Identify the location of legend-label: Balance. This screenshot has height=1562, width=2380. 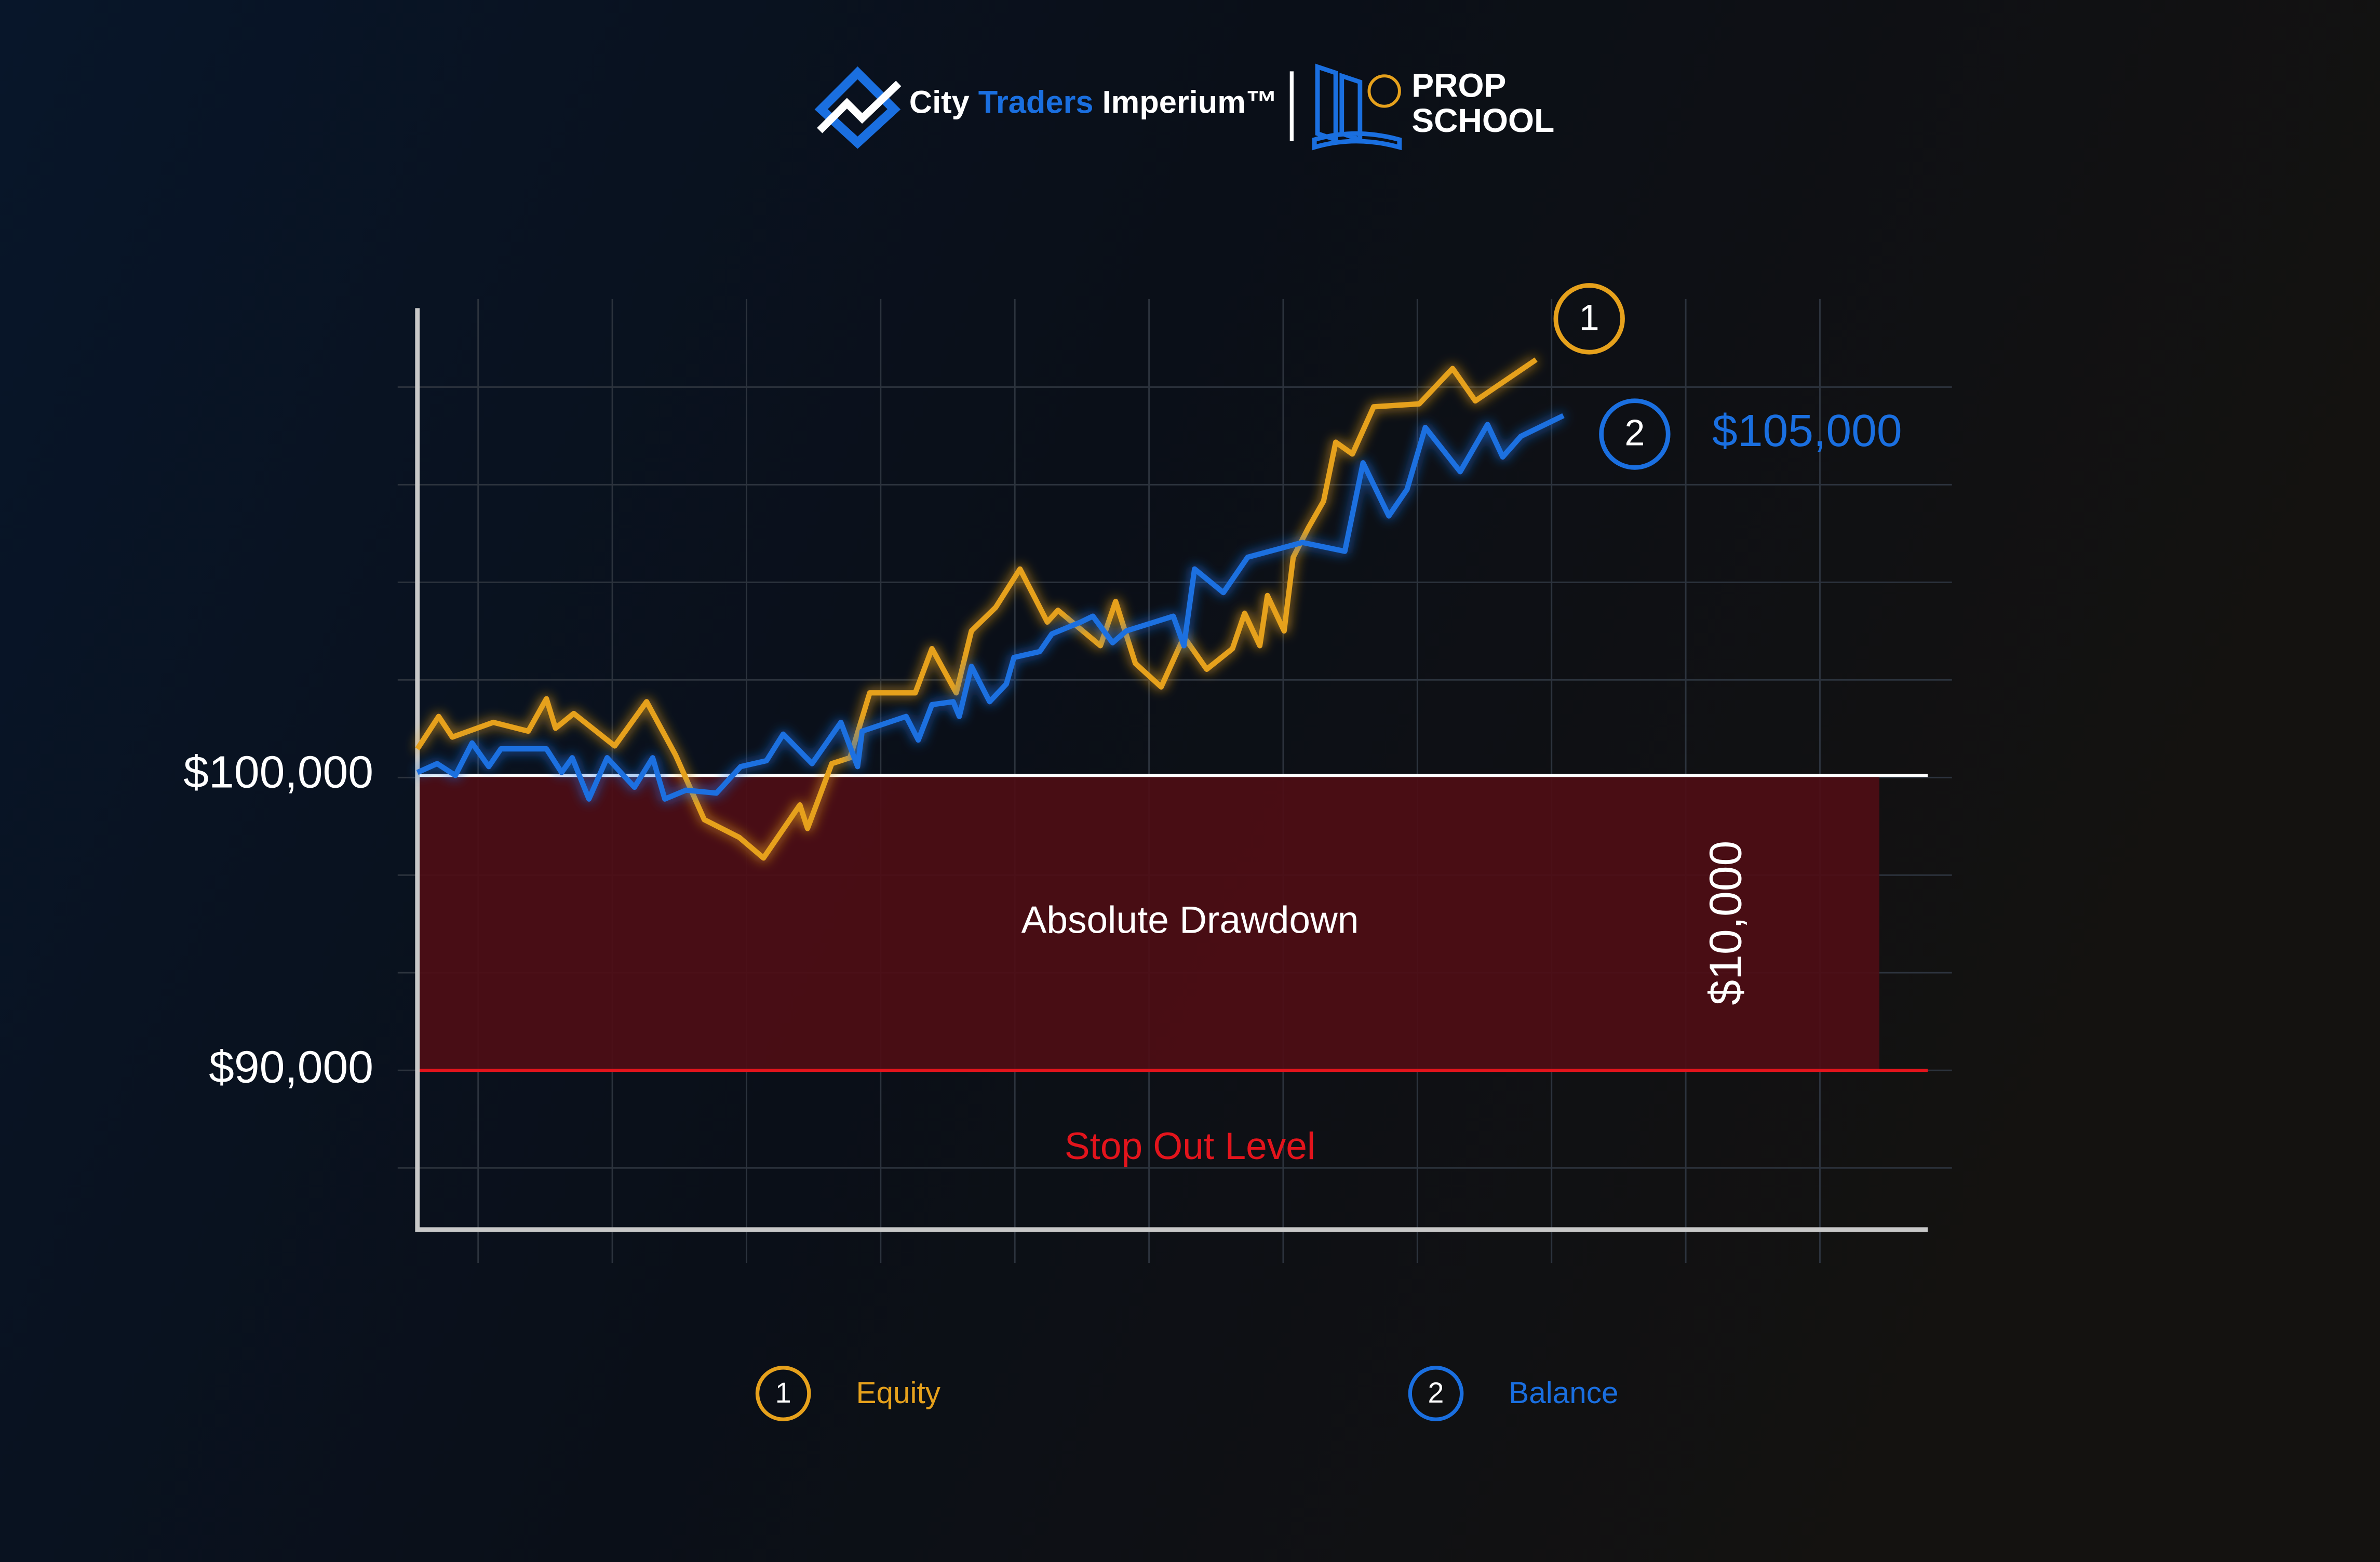
(1563, 1393).